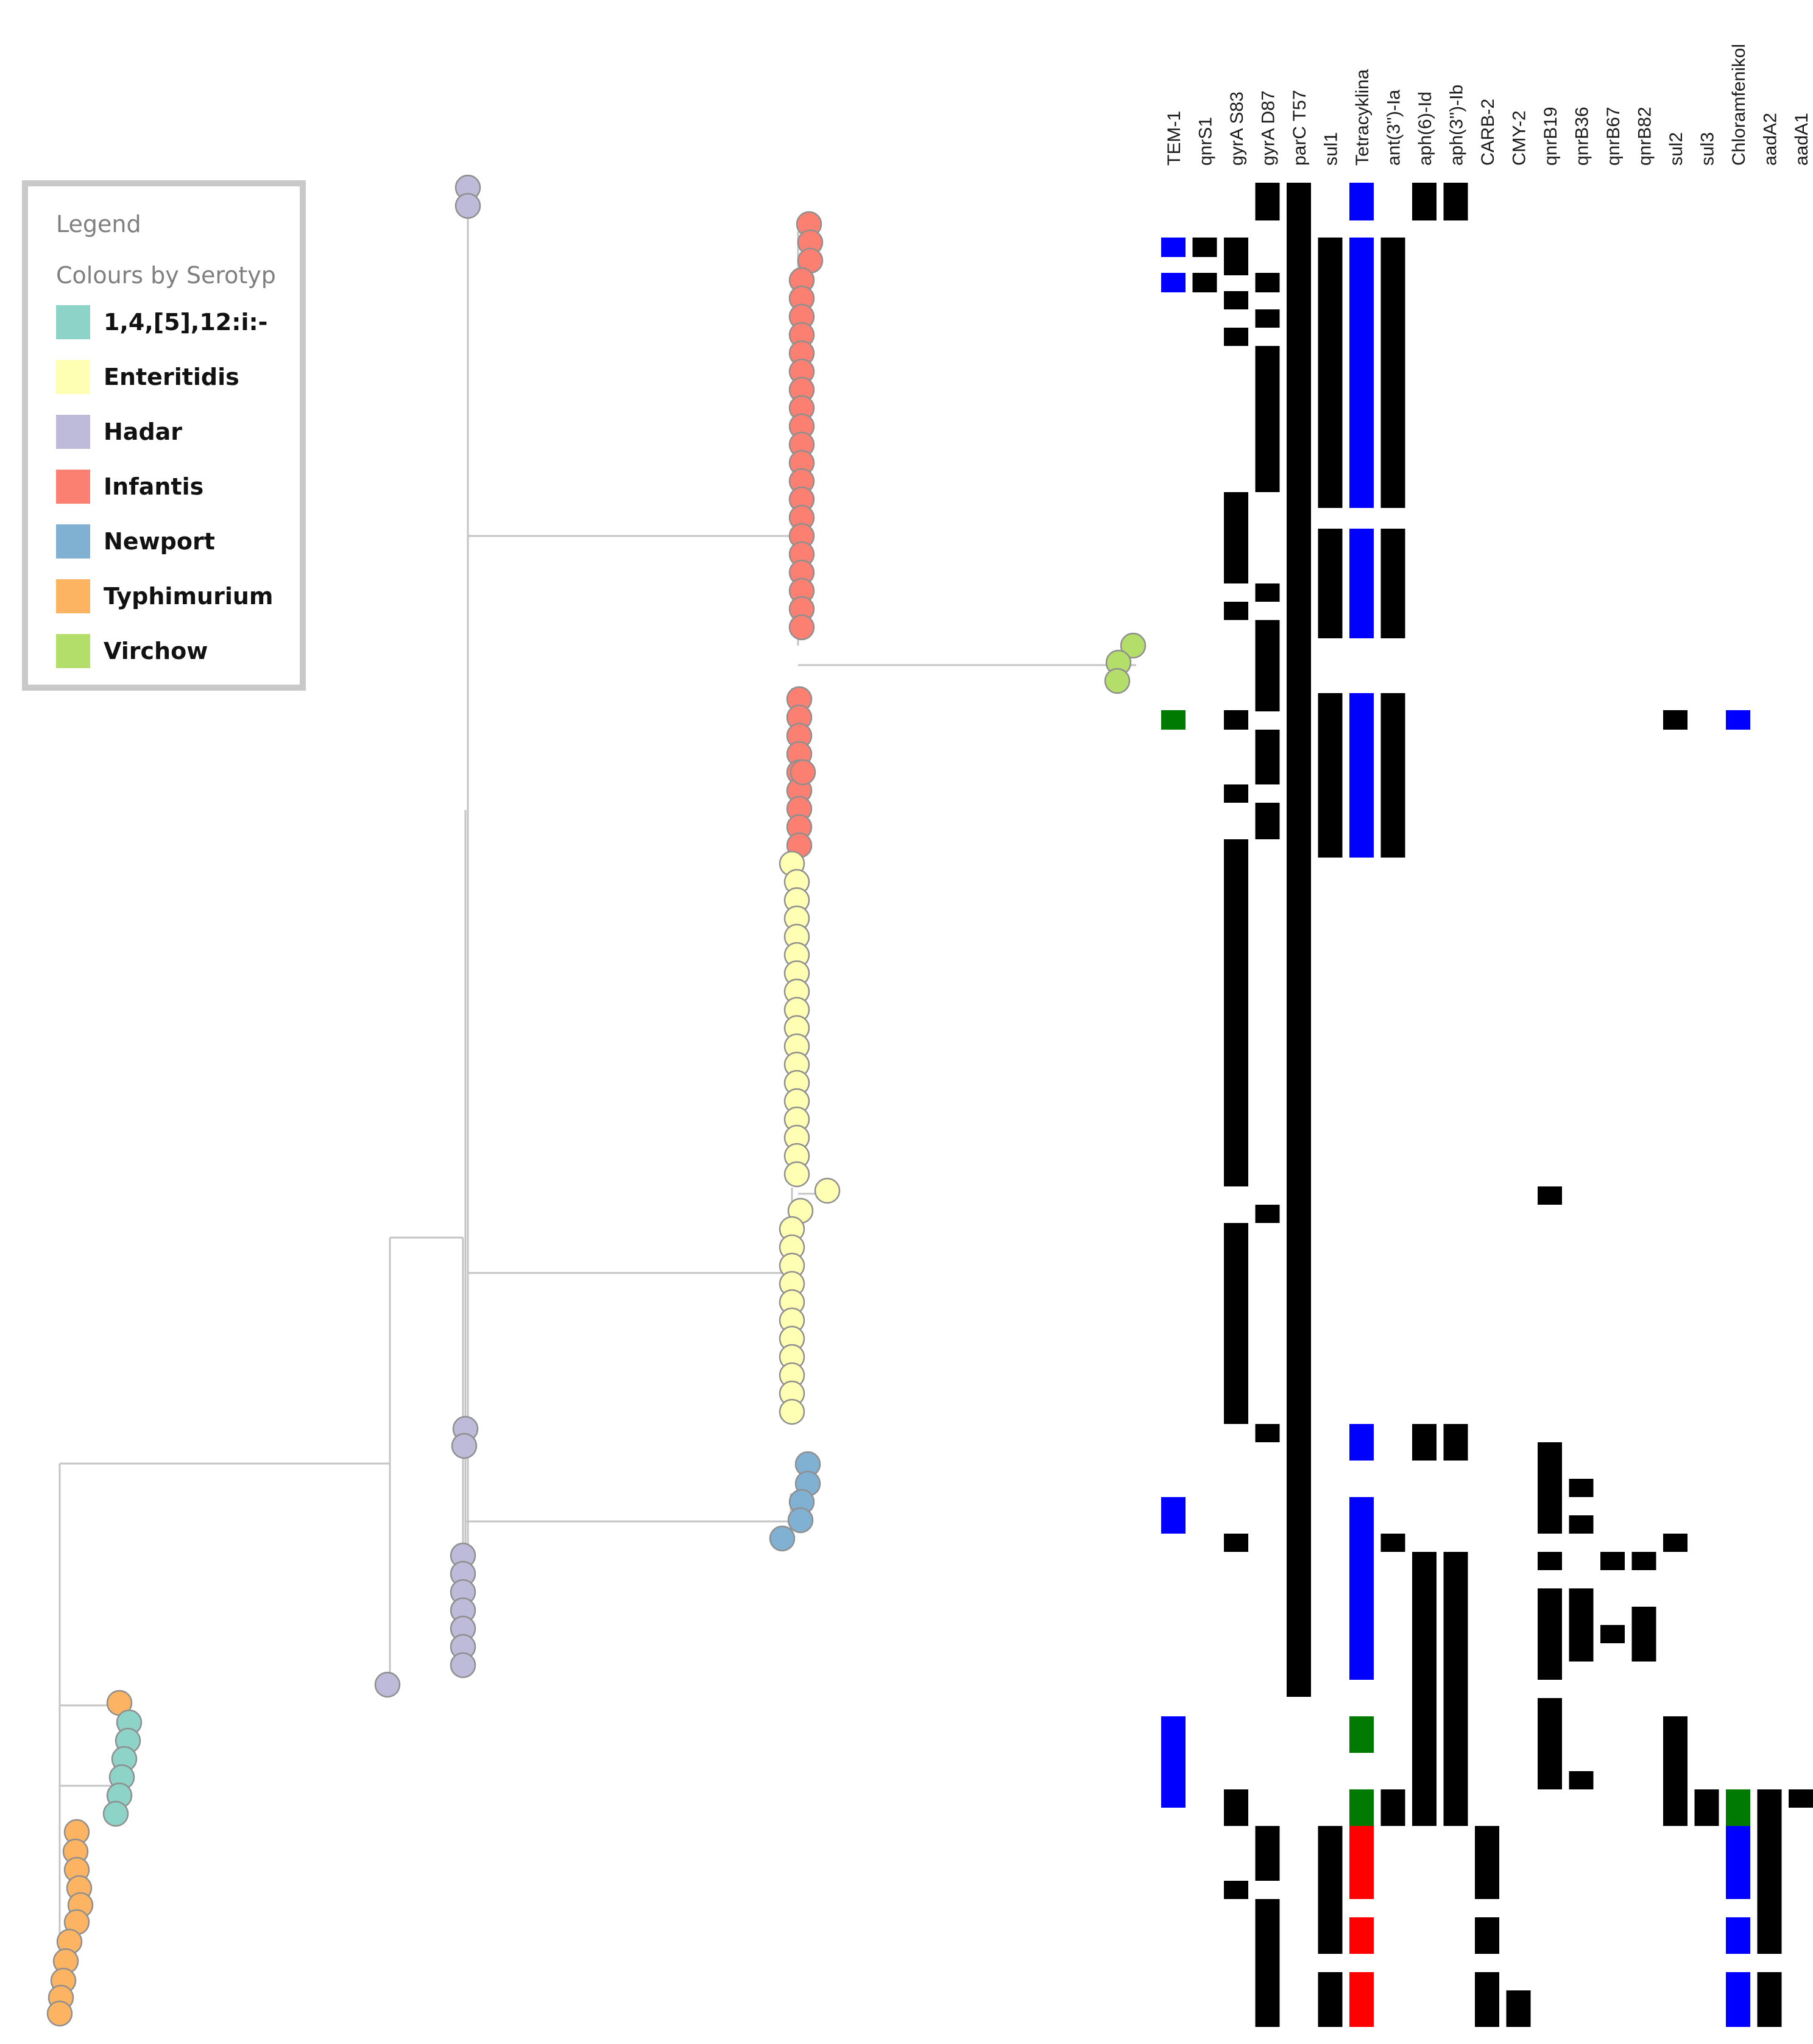  What do you see at coordinates (1739, 105) in the screenshot?
I see `column-header: Chloramfenikol` at bounding box center [1739, 105].